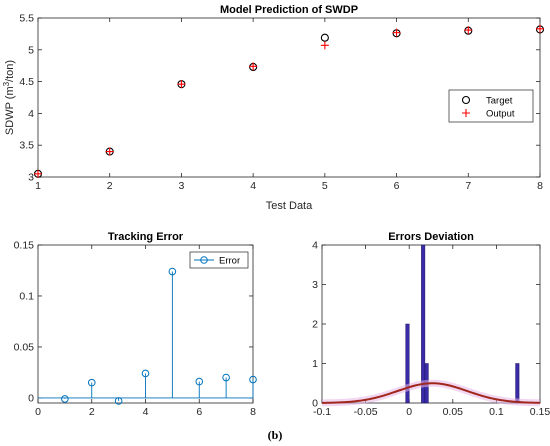 The width and height of the screenshot is (550, 446). What do you see at coordinates (275, 435) in the screenshot?
I see `figure-caption: (b)` at bounding box center [275, 435].